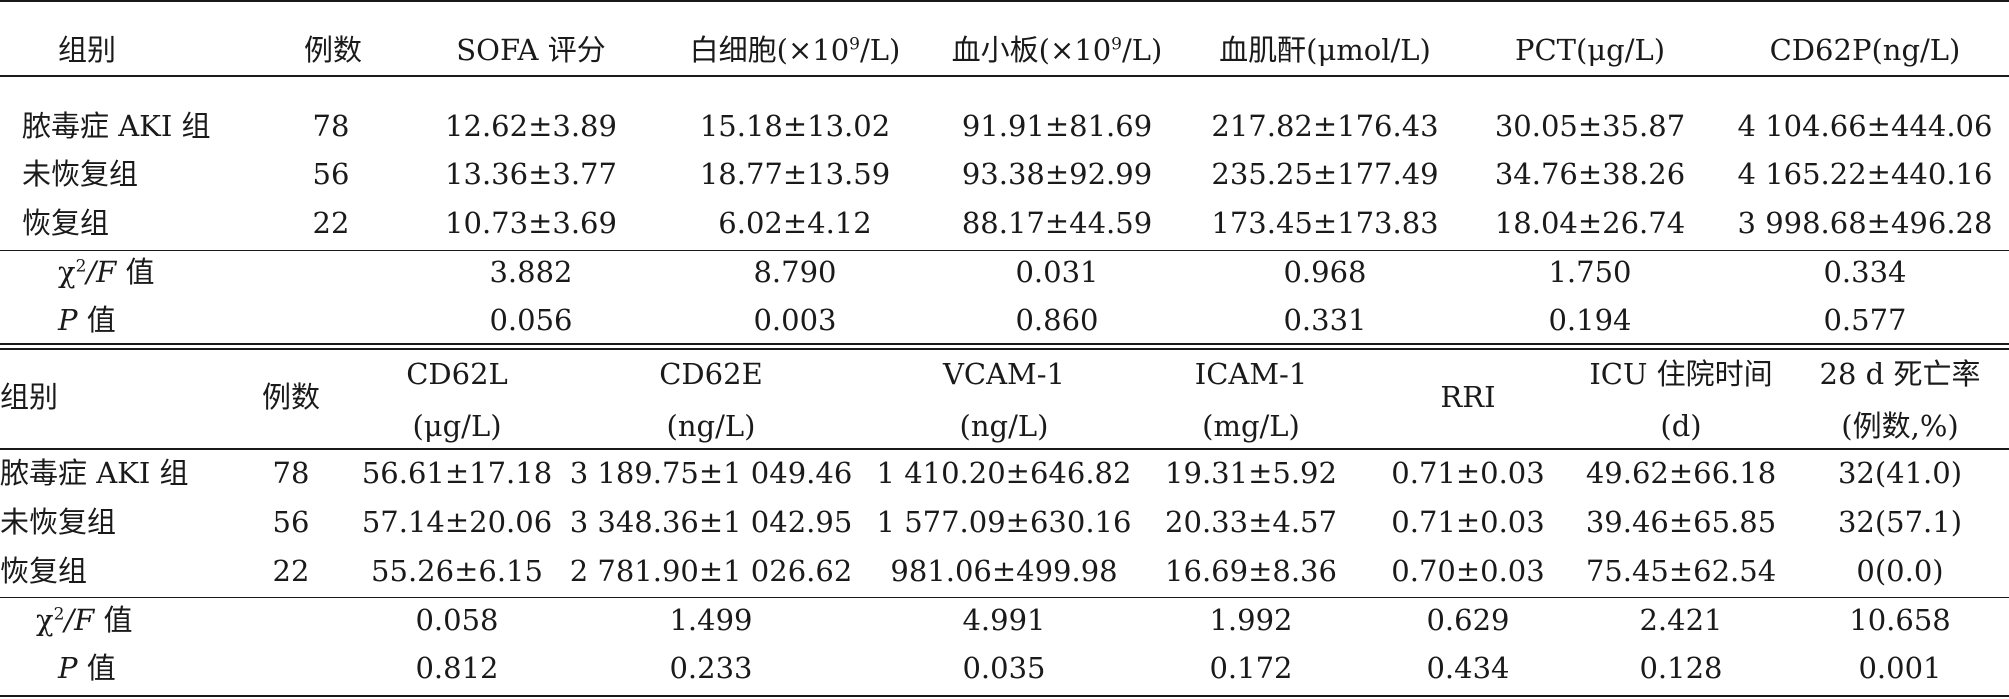  I want to click on t2-p-icu: 0.128, so click(1681, 668).